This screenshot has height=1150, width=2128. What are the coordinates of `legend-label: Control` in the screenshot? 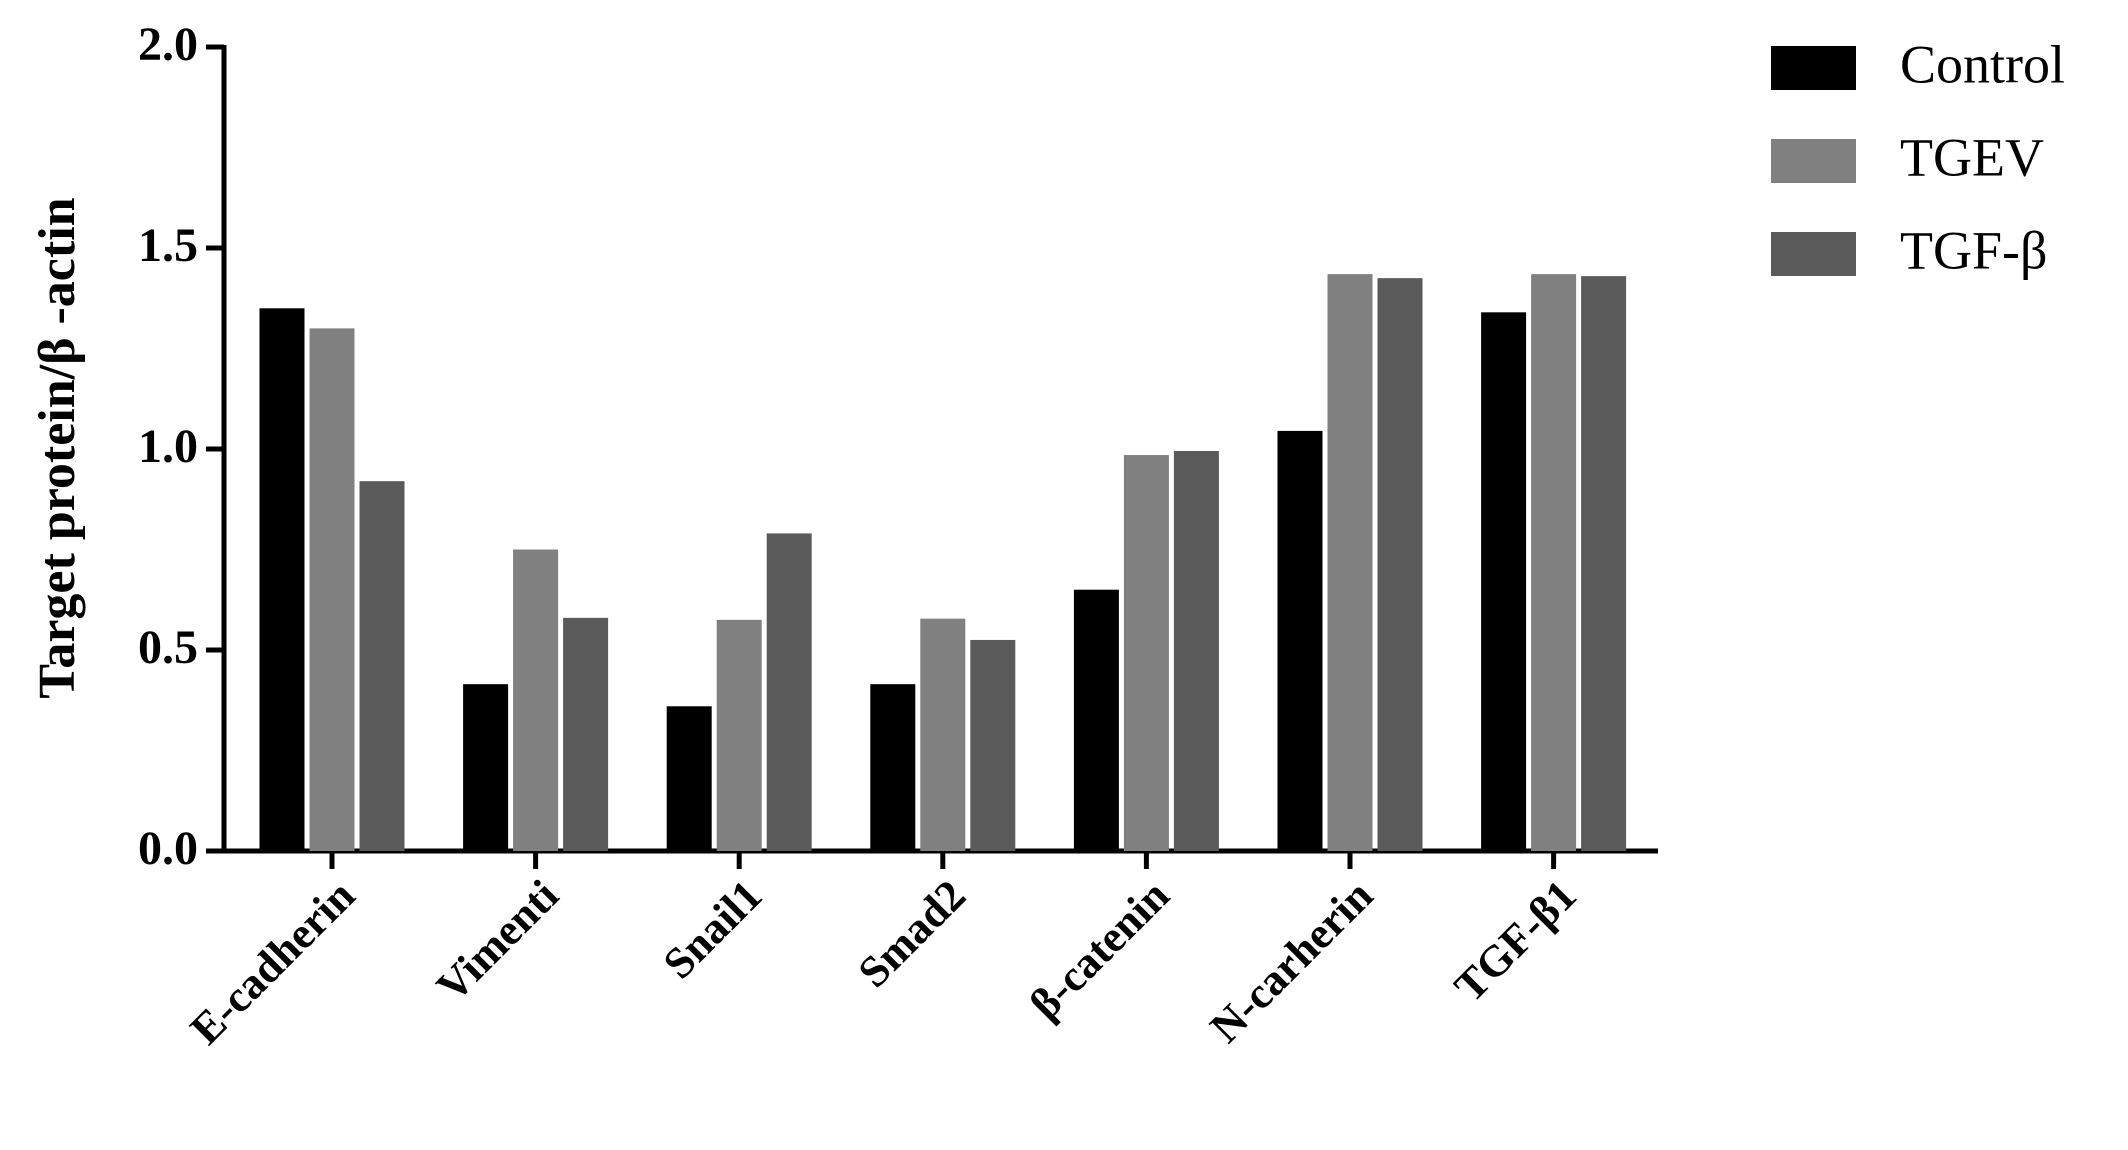 It's located at (1982, 64).